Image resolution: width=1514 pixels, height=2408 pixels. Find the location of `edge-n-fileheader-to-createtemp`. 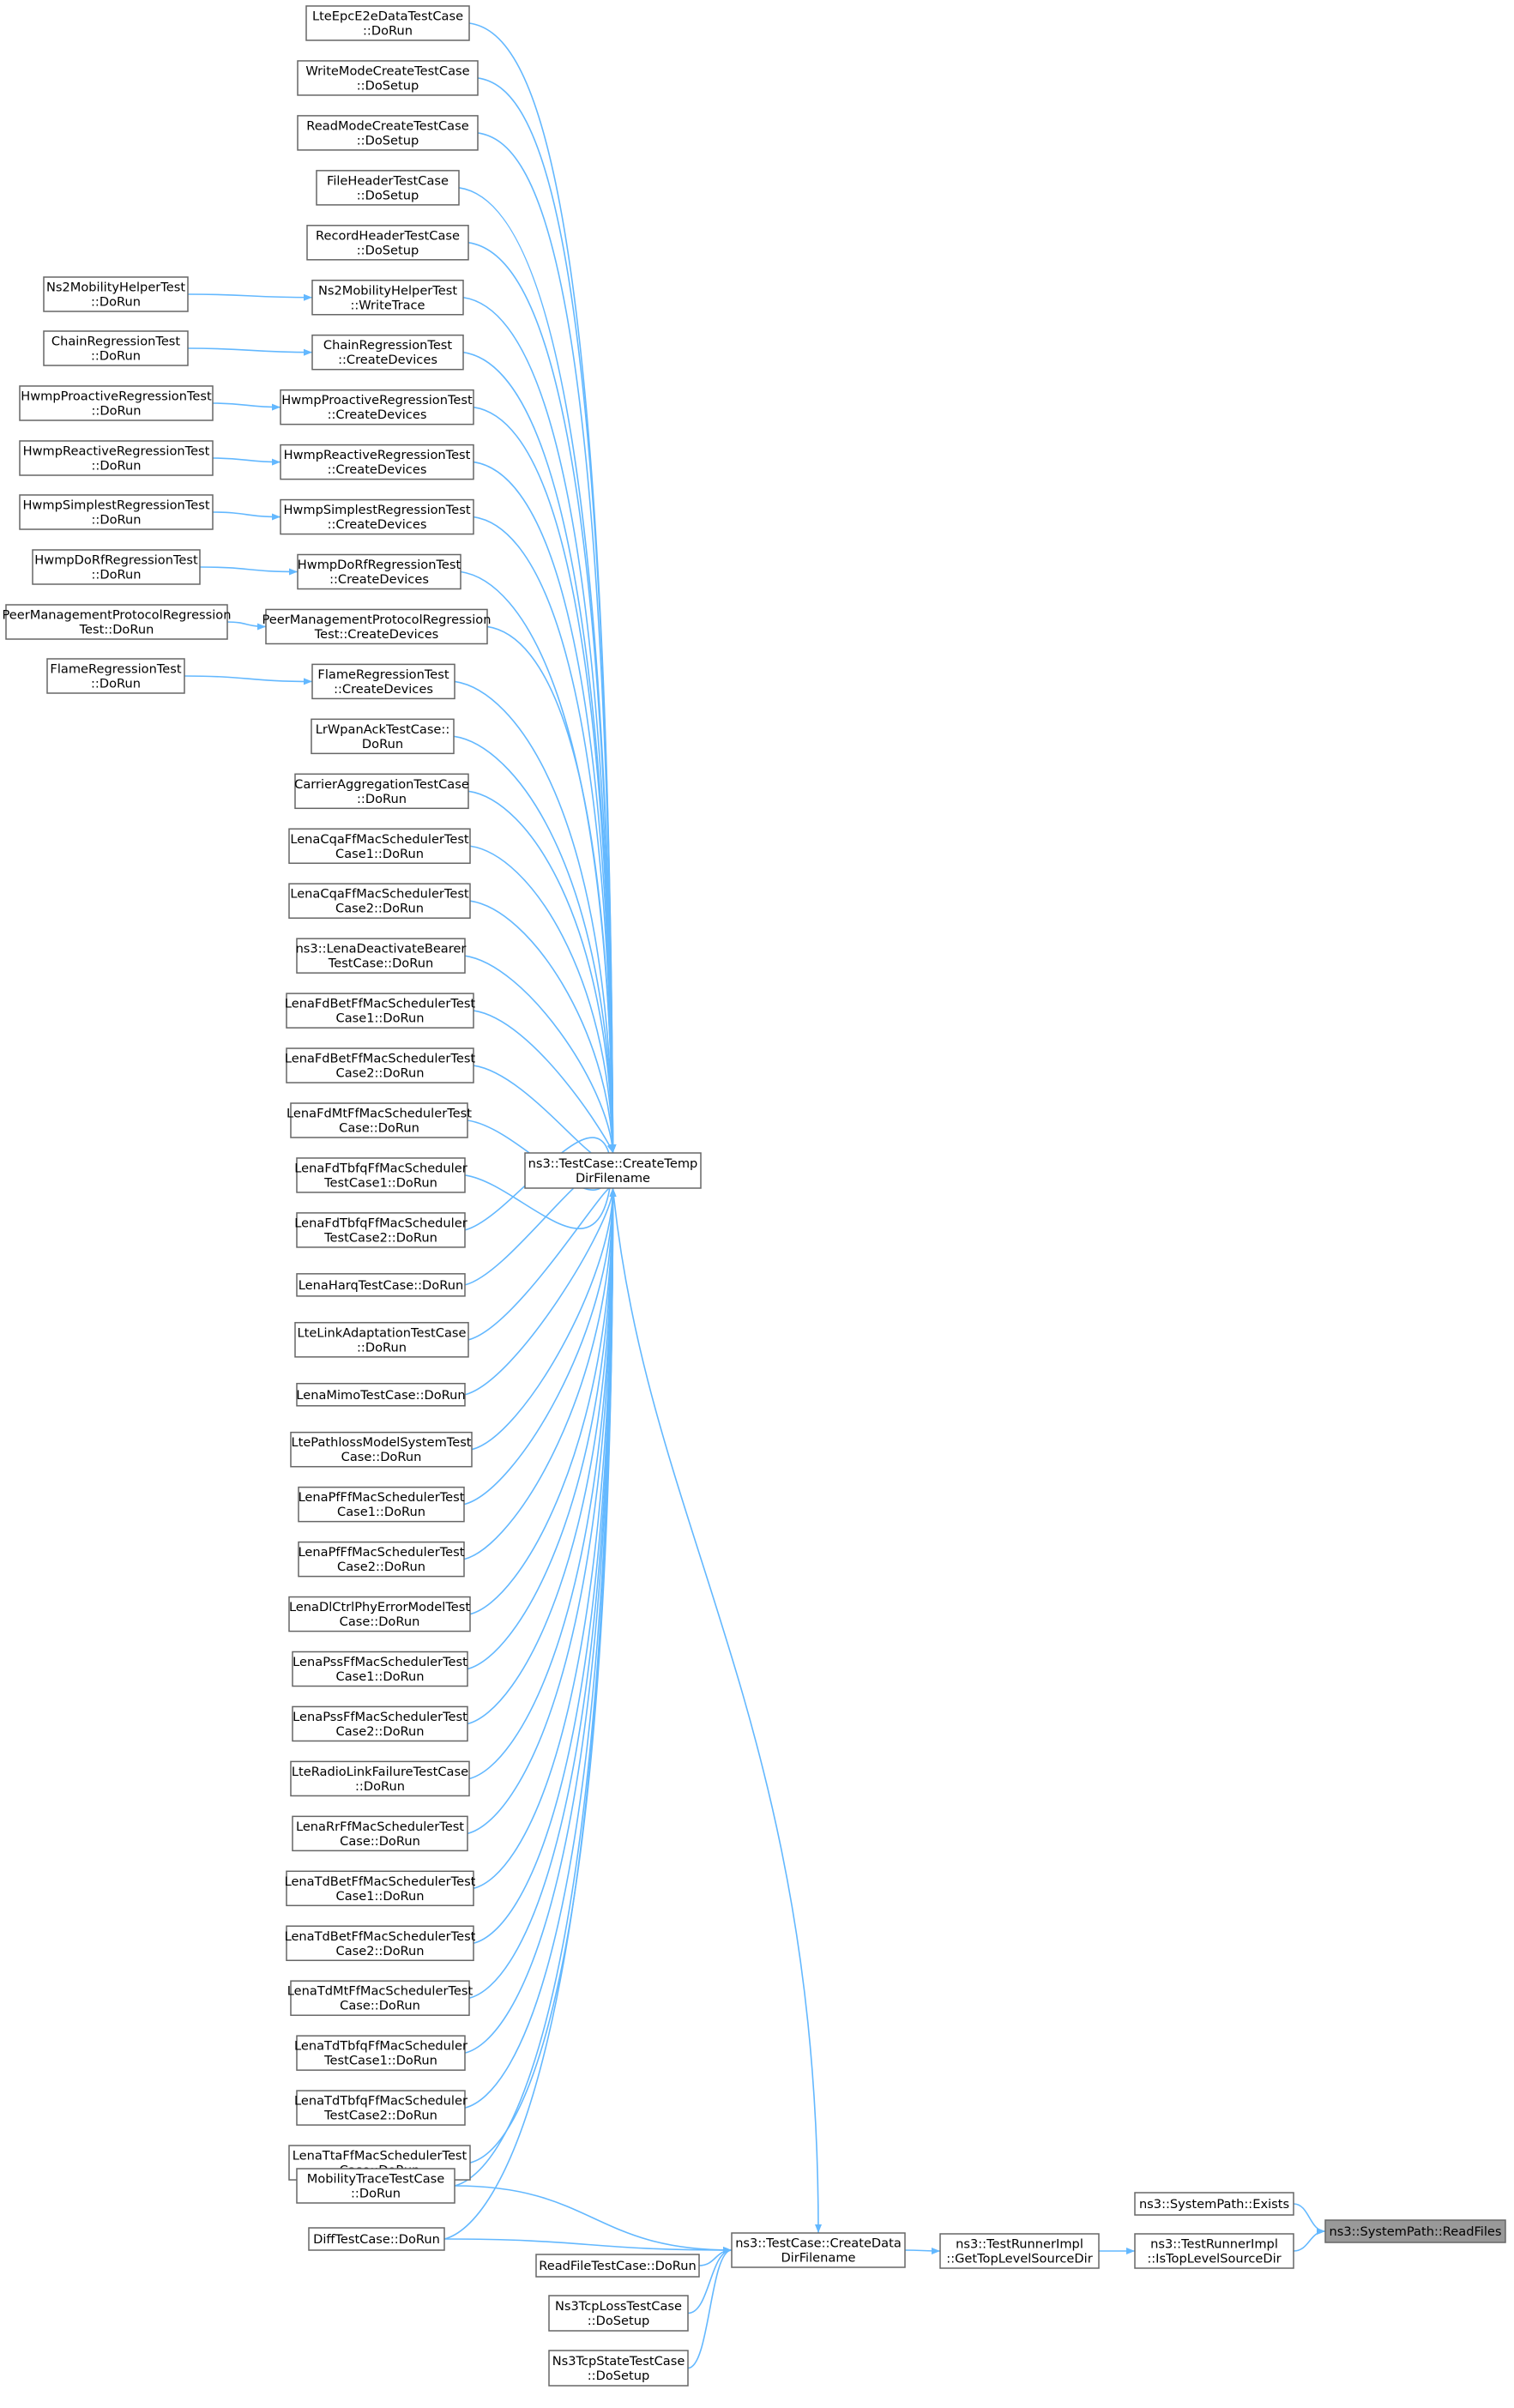

edge-n-fileheader-to-createtemp is located at coordinates (537, 670).